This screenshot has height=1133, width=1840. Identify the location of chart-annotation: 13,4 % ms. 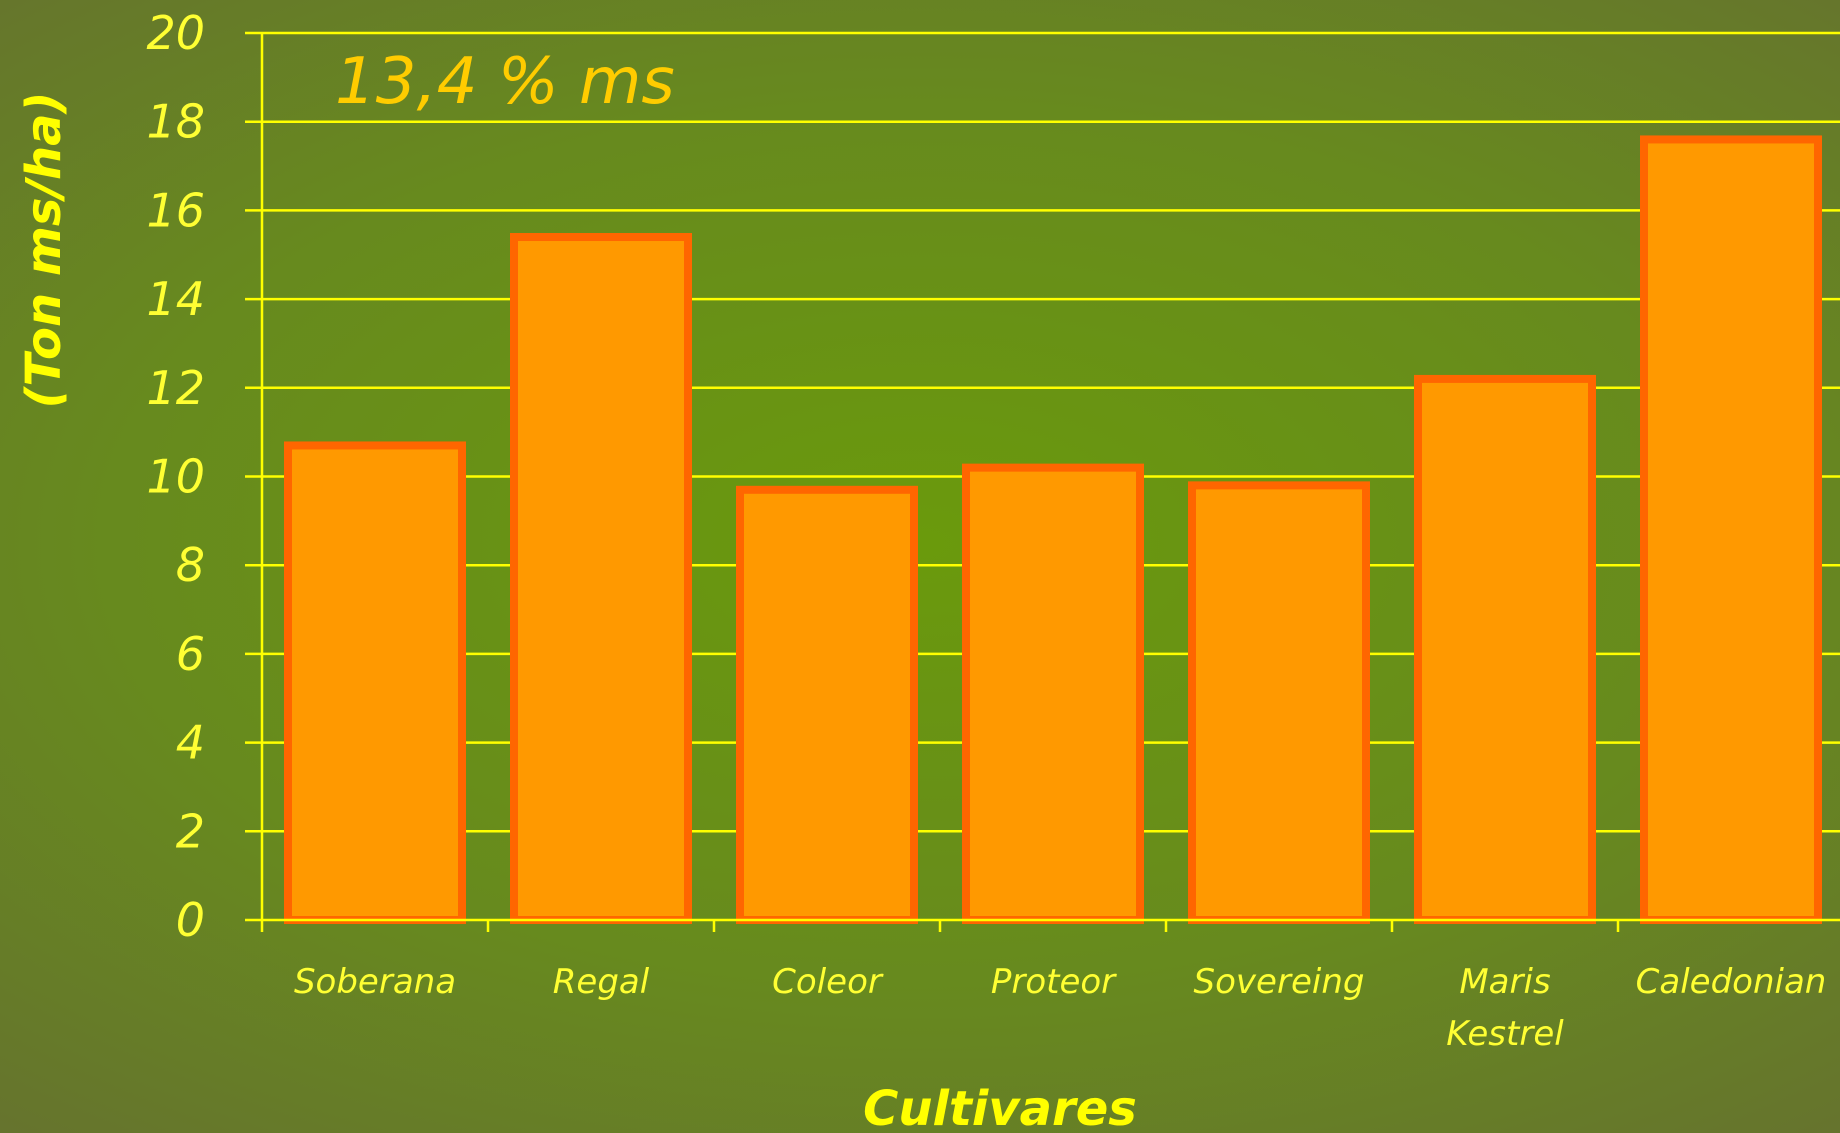
(505, 82).